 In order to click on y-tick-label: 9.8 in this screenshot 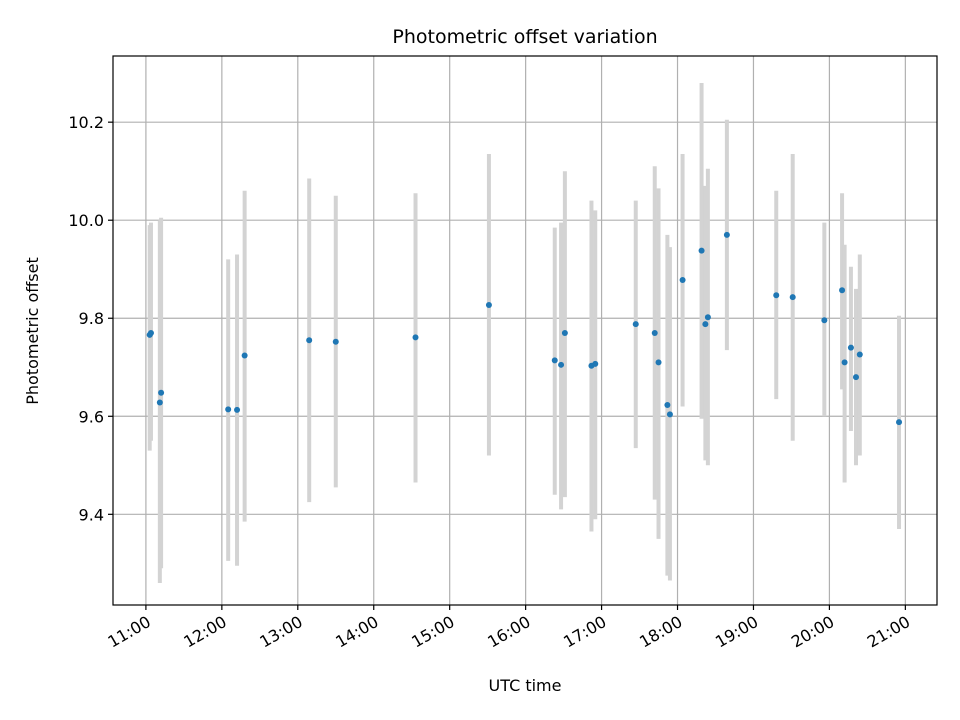, I will do `click(91, 318)`.